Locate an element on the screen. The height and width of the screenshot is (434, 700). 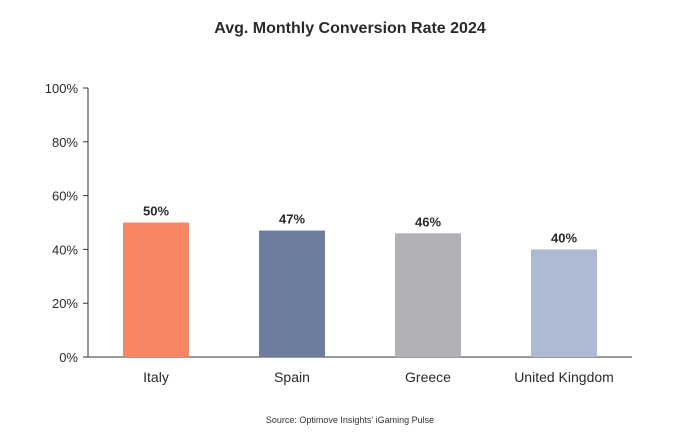
y-tick-label: 20% is located at coordinates (65, 303).